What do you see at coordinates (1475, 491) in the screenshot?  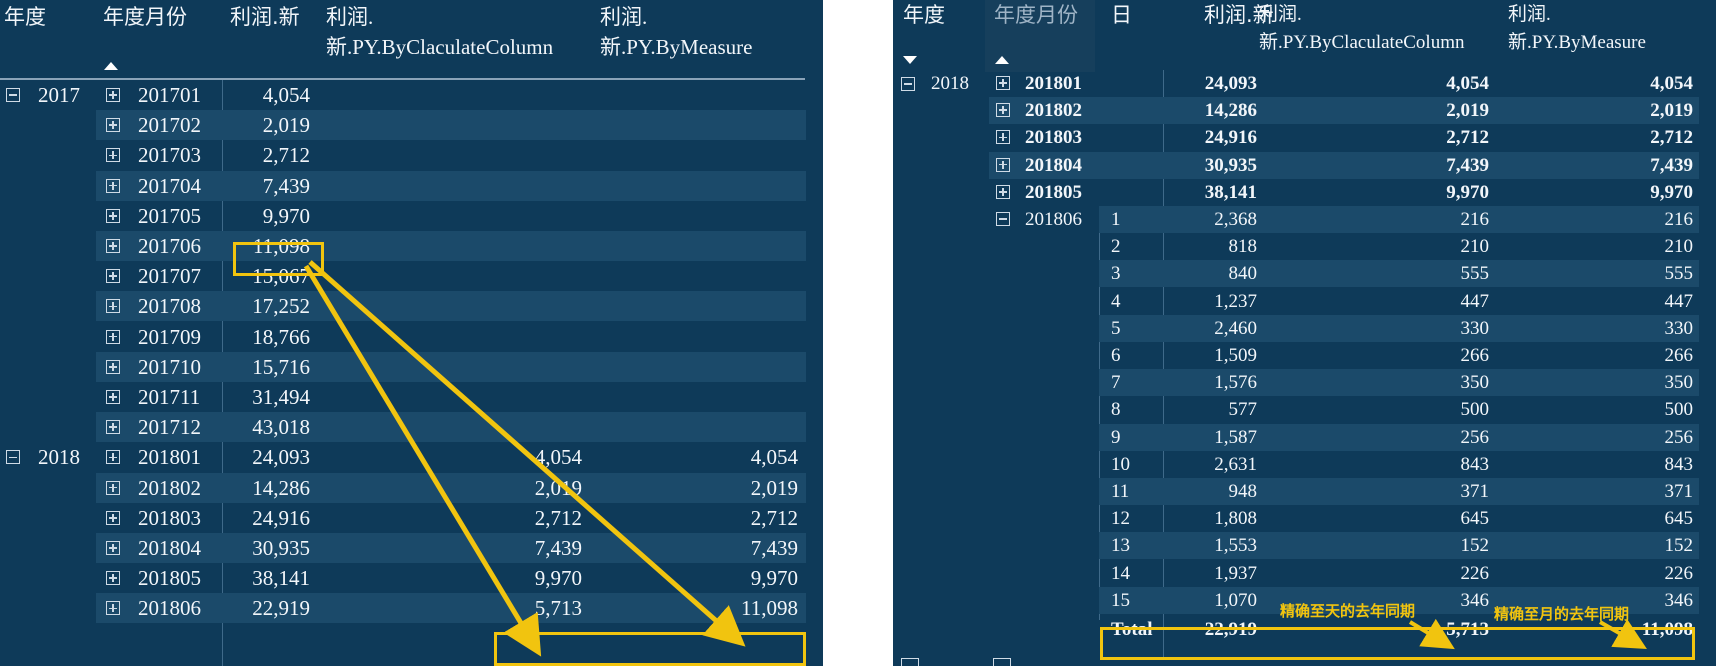 I see `py-column-cell: 371` at bounding box center [1475, 491].